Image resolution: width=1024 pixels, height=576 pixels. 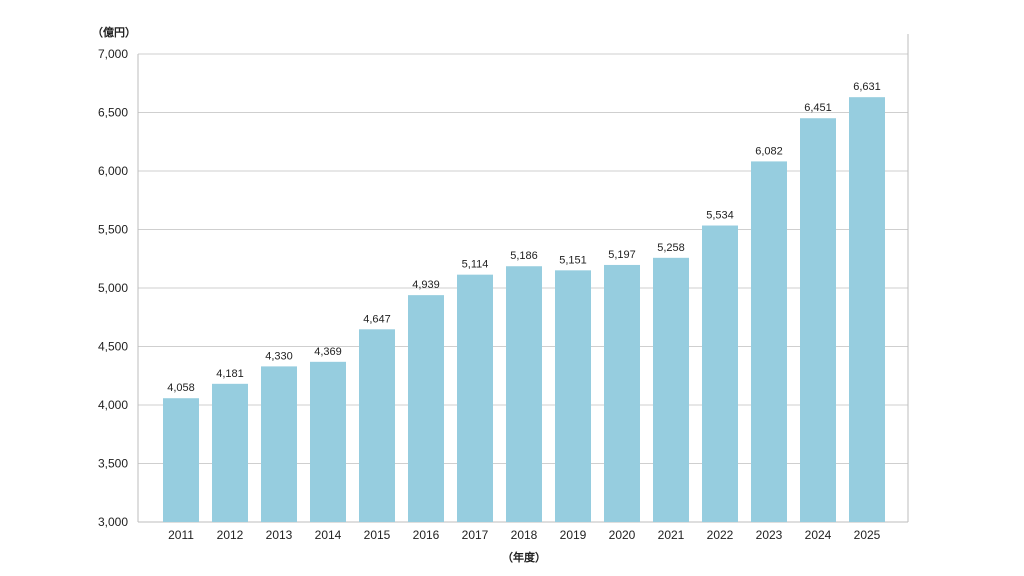 I want to click on x-tick-label: 2013, so click(x=279, y=535).